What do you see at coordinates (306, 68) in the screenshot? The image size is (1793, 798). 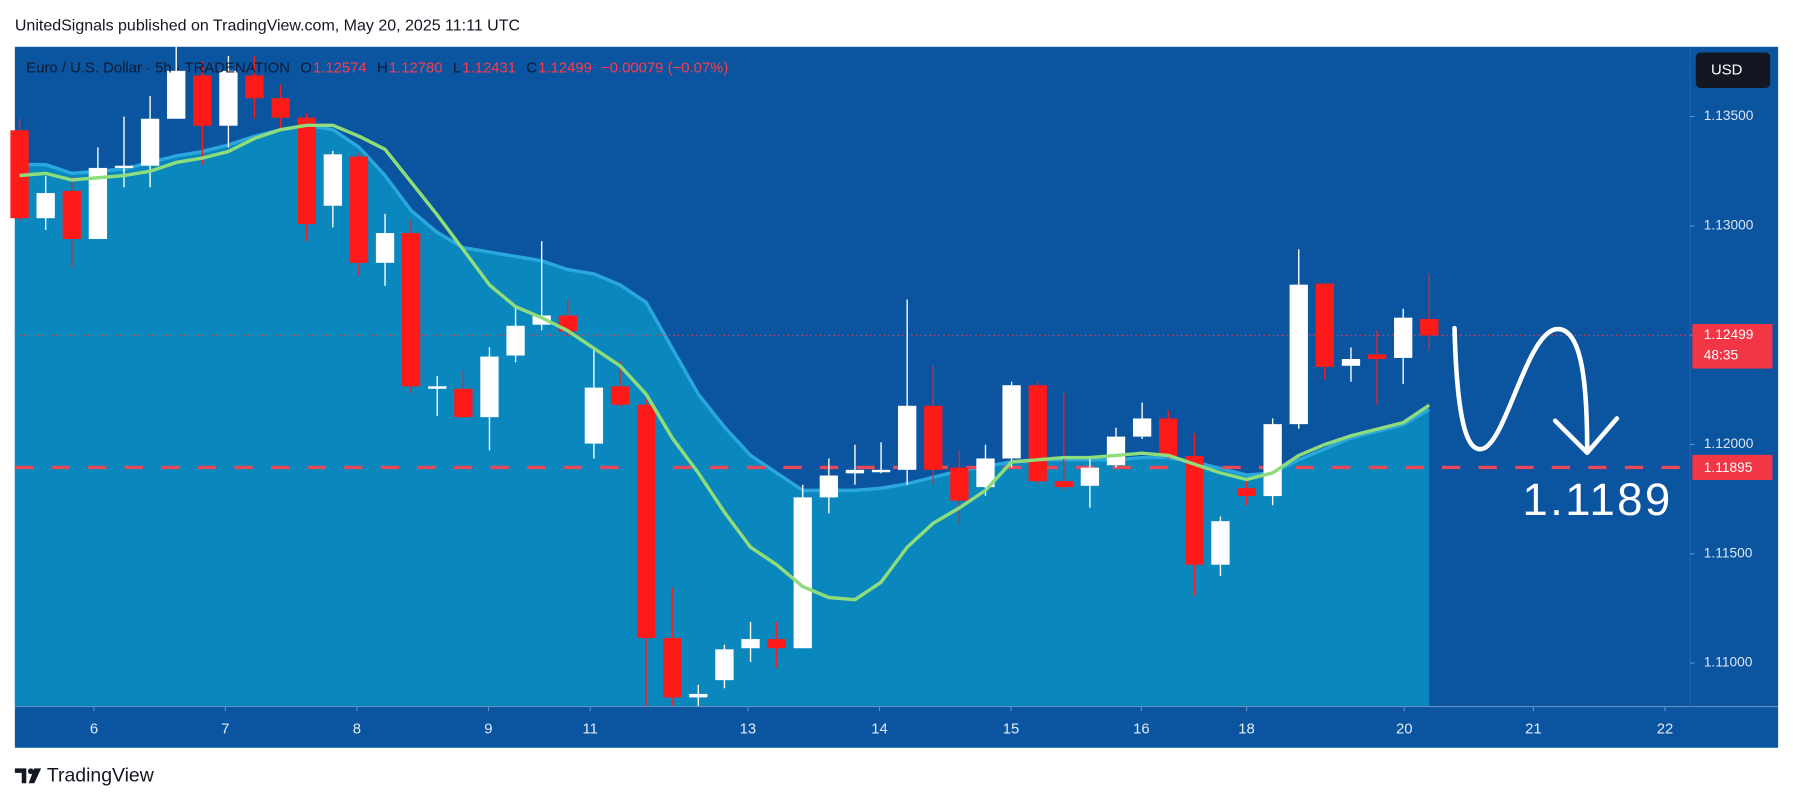 I see `legend-ohlc-key: O` at bounding box center [306, 68].